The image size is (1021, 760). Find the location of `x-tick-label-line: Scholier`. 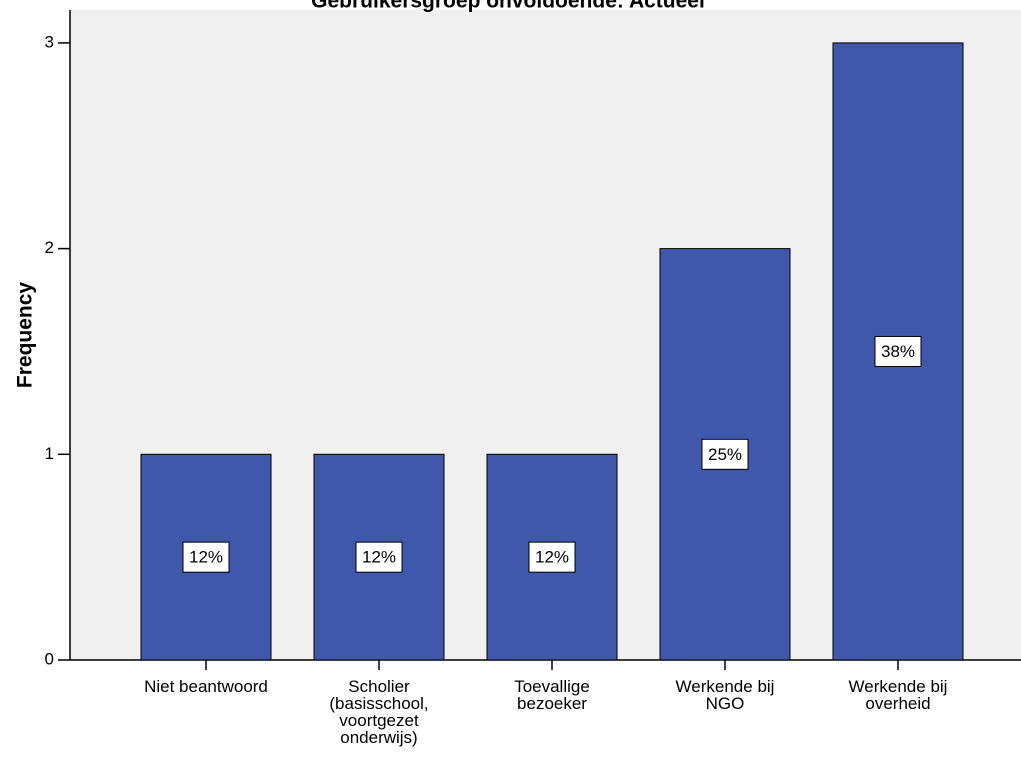

x-tick-label-line: Scholier is located at coordinates (379, 686).